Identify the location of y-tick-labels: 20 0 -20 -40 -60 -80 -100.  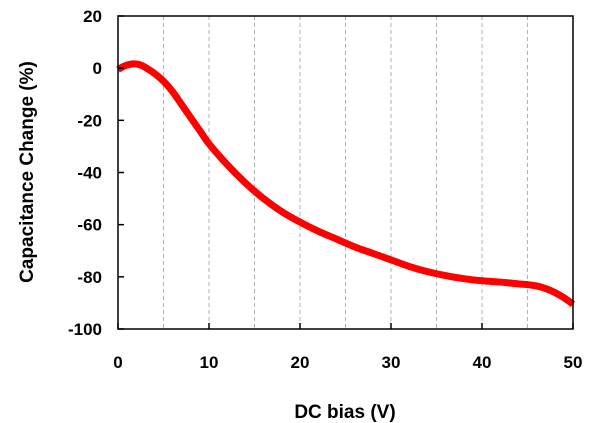
(96, 173).